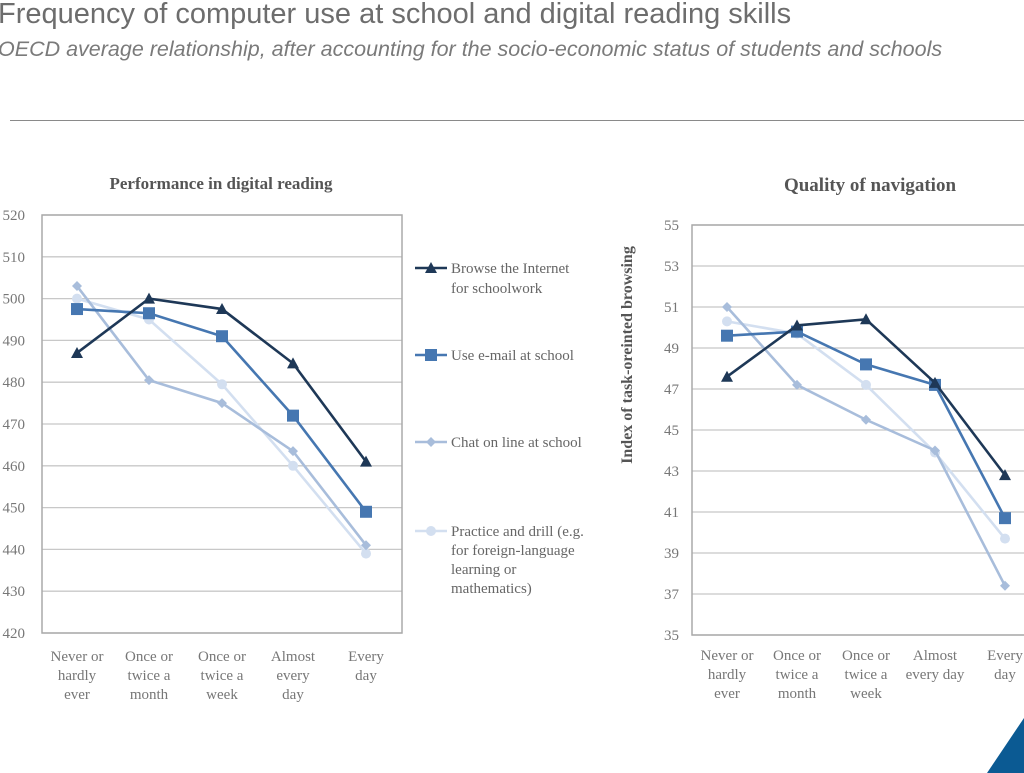 The image size is (1024, 773). I want to click on chart-0-title: Performance in digital reading, so click(221, 183).